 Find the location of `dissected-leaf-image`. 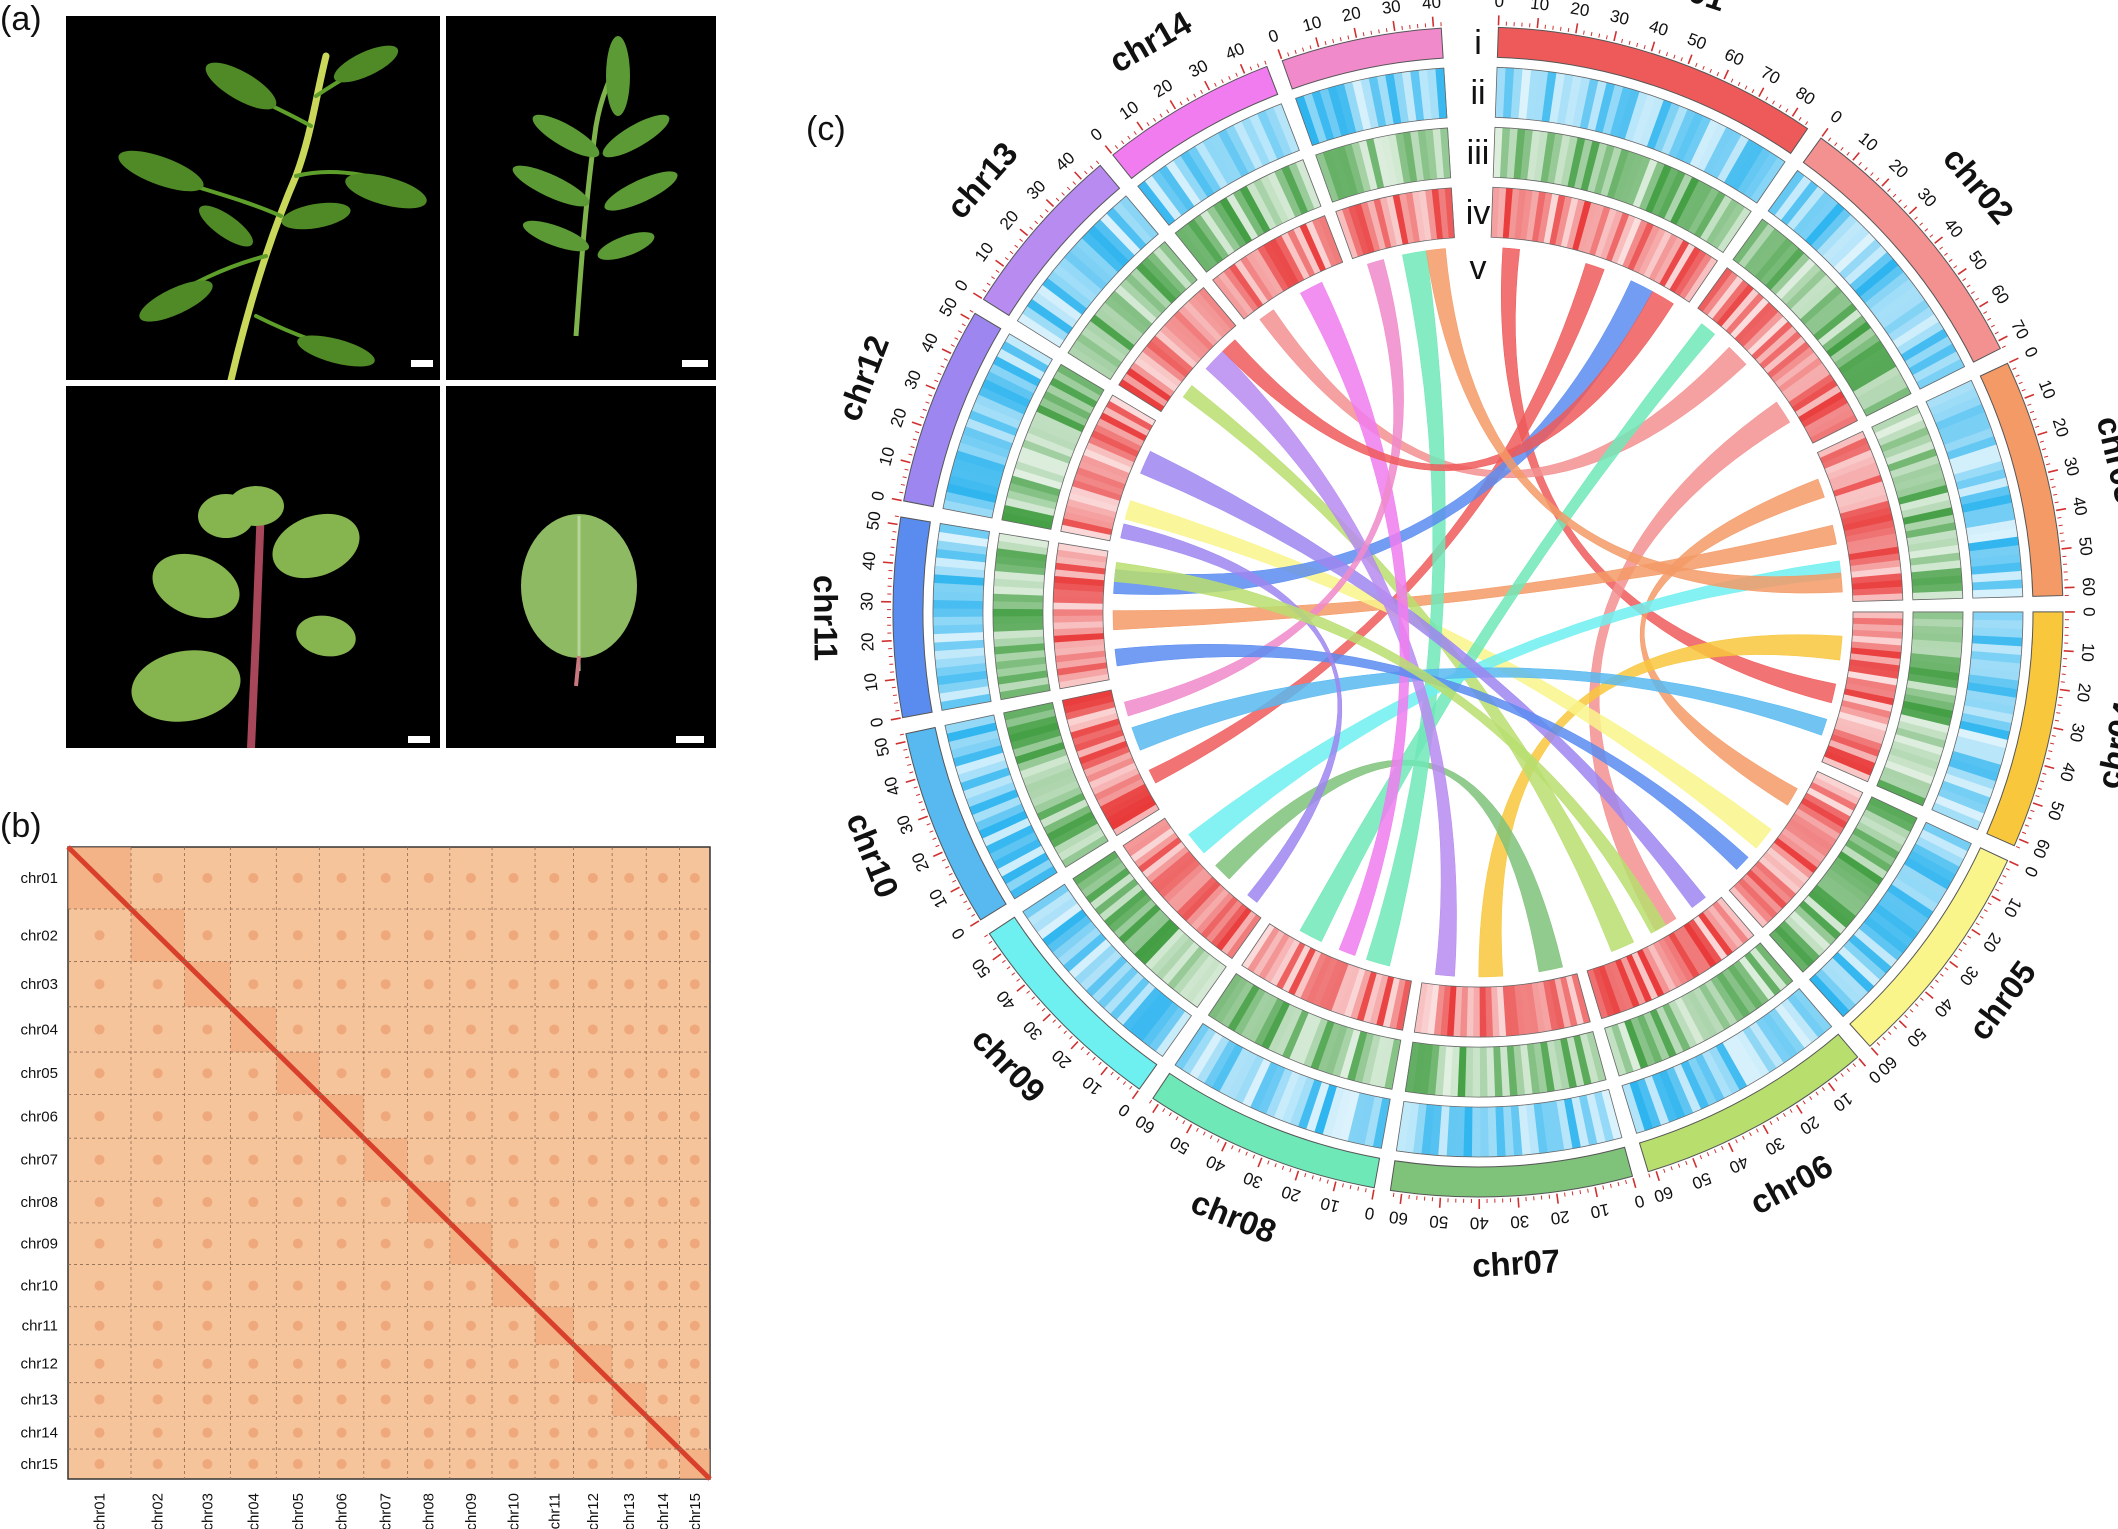

dissected-leaf-image is located at coordinates (595, 186).